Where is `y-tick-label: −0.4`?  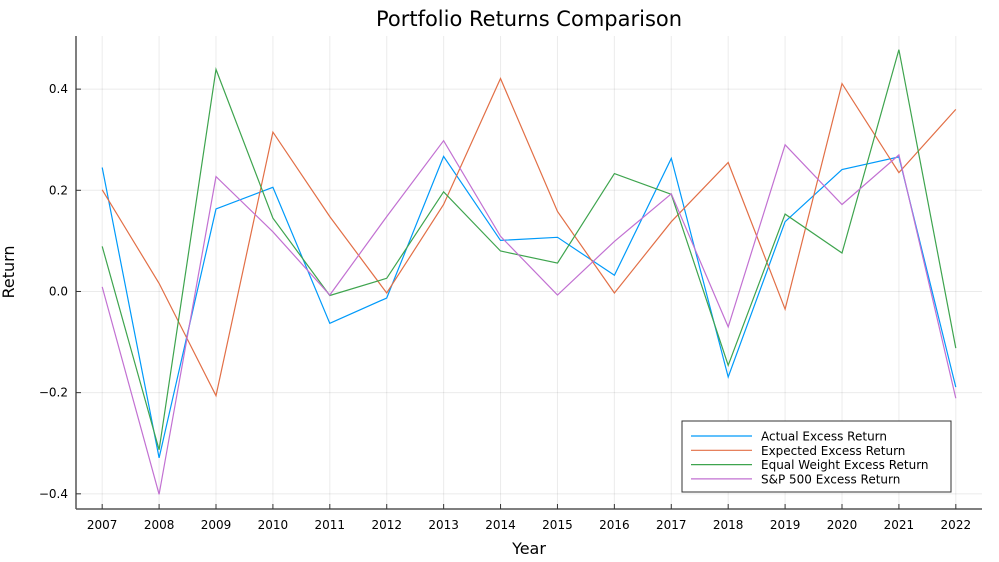
y-tick-label: −0.4 is located at coordinates (53, 494).